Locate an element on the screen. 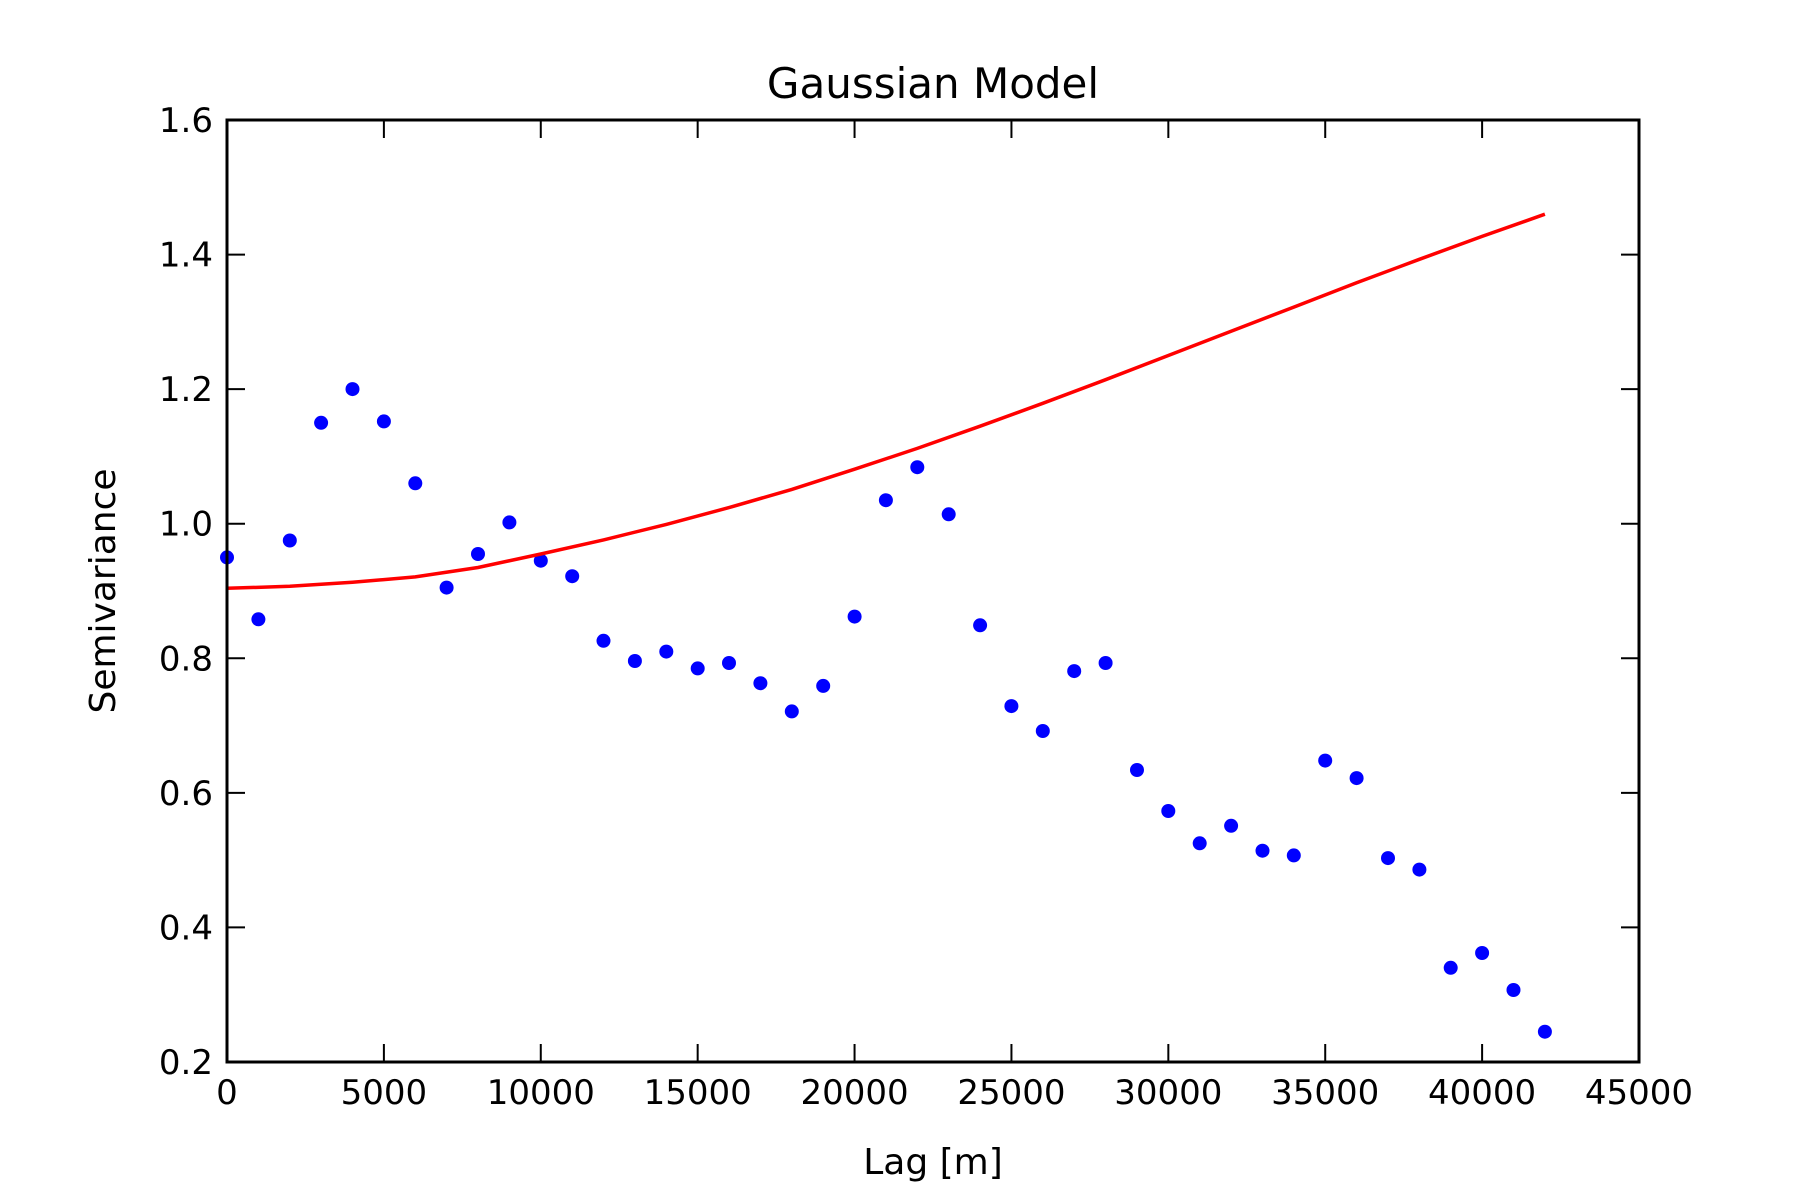 The image size is (1800, 1200). y-tick-label: 0.8 is located at coordinates (186, 659).